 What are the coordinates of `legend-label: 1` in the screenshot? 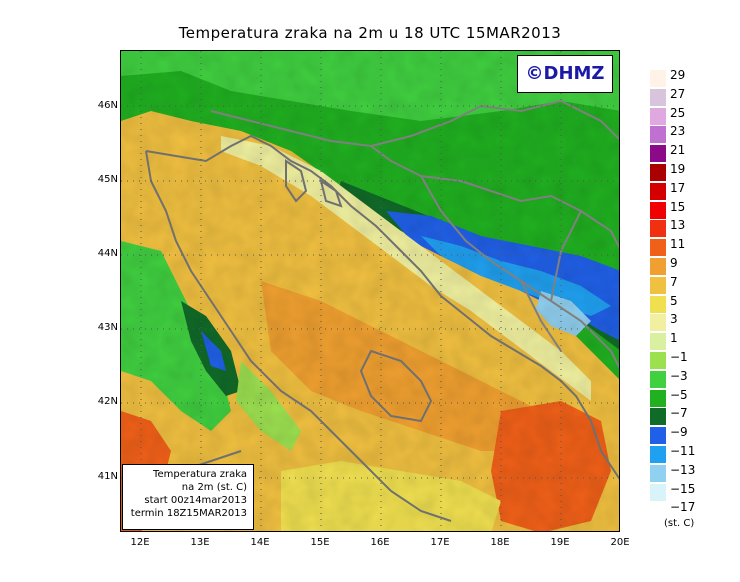 It's located at (674, 338).